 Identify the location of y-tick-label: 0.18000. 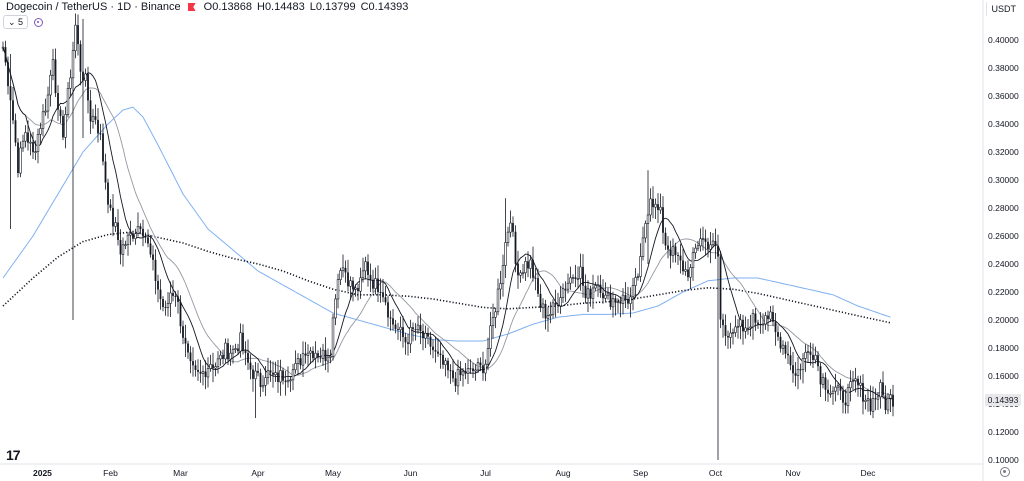
(1003, 348).